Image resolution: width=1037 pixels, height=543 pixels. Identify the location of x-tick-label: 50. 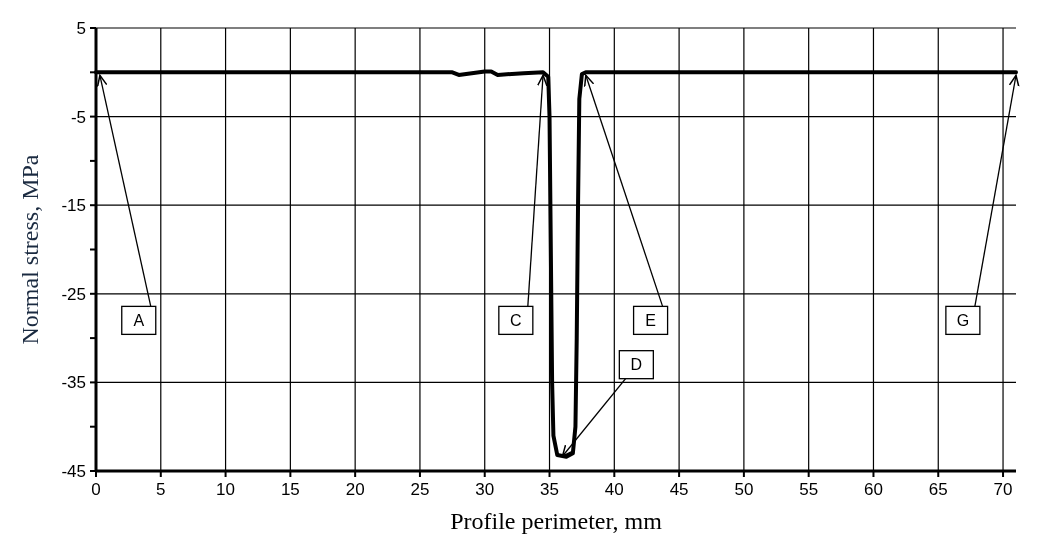
(744, 489).